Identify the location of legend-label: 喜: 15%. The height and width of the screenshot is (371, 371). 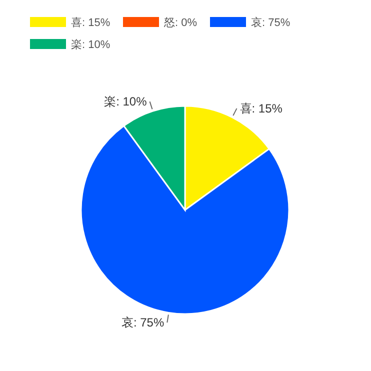
(90, 22).